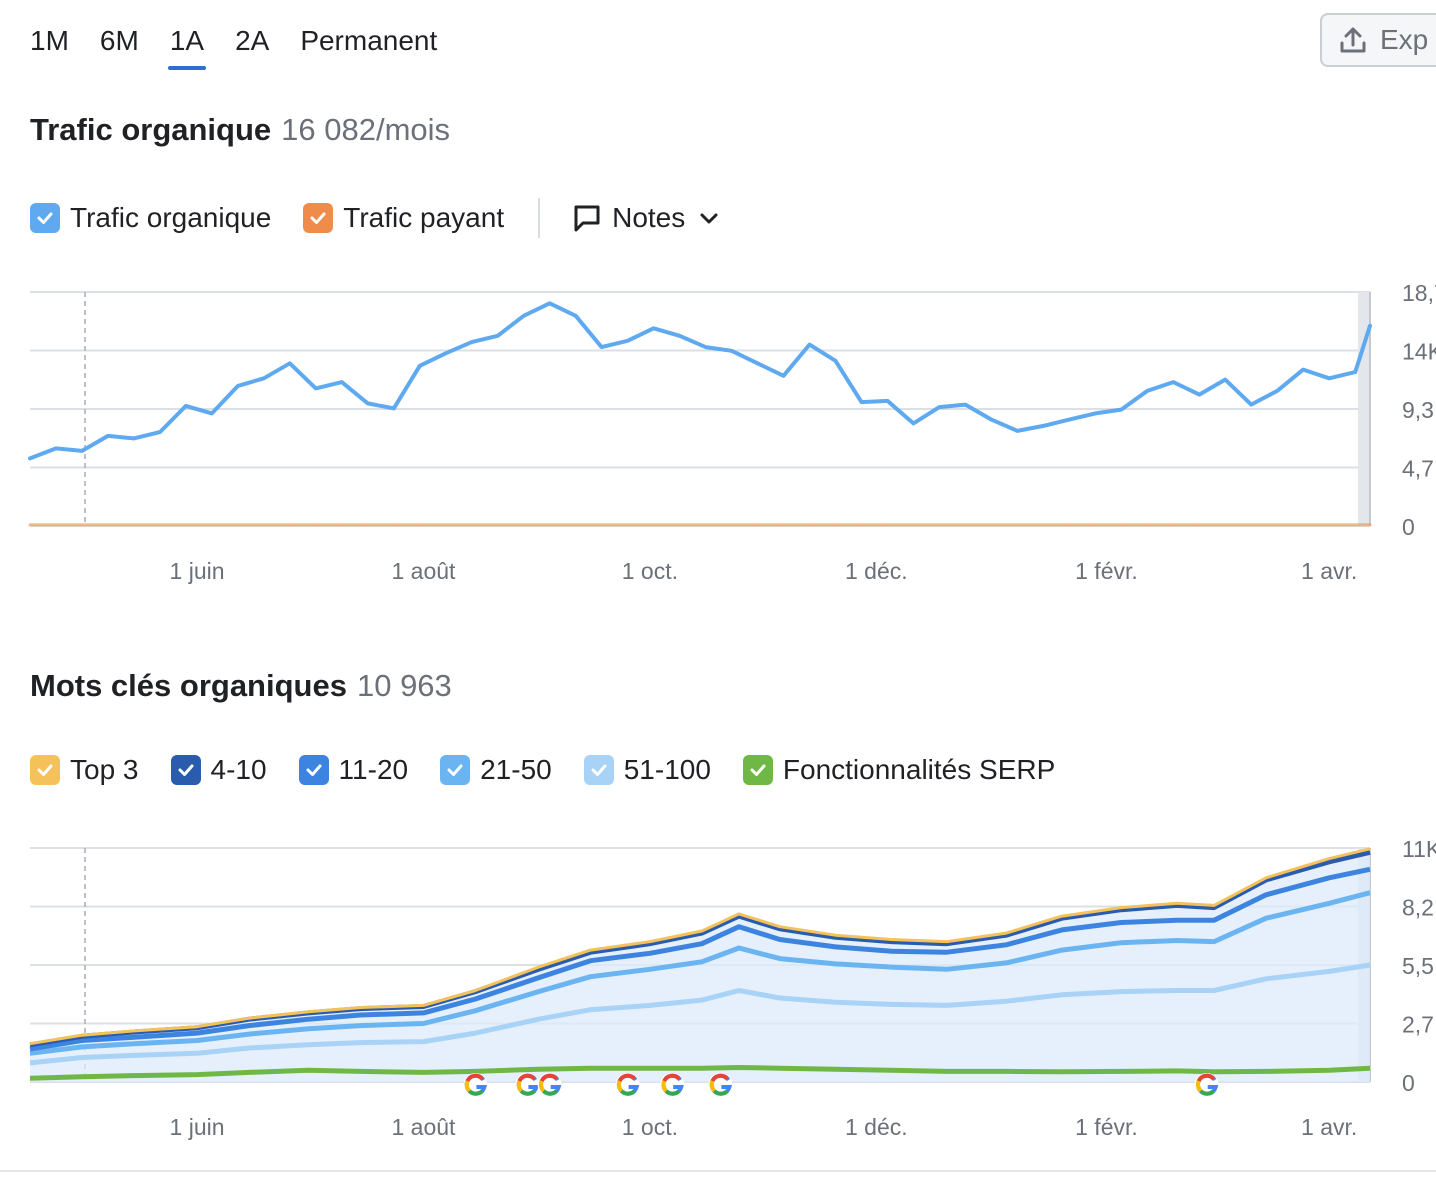  What do you see at coordinates (1418, 966) in the screenshot?
I see `y-tick-label: 5,5` at bounding box center [1418, 966].